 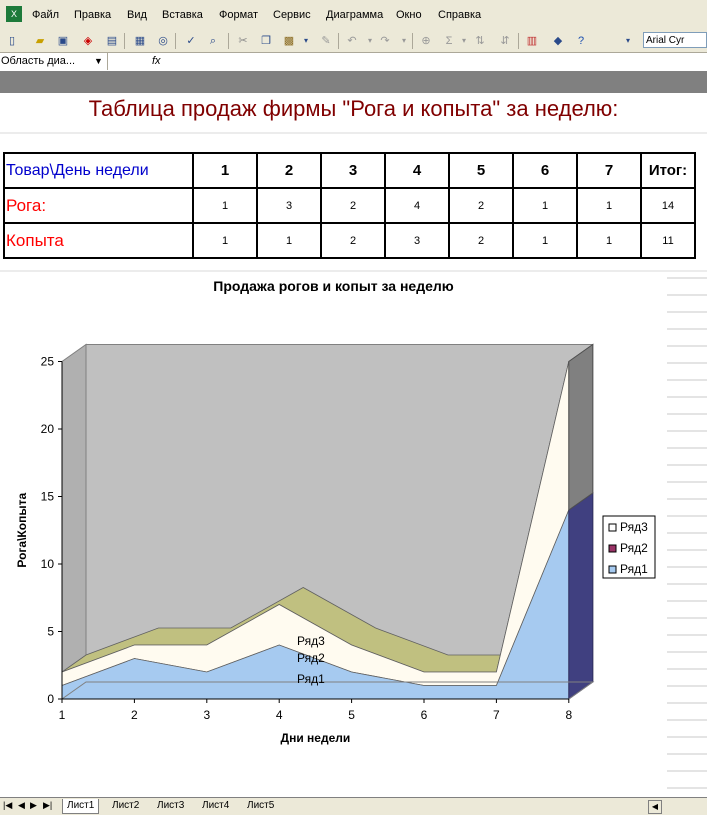 What do you see at coordinates (261, 805) in the screenshot?
I see `tab-sheet5: Лист5` at bounding box center [261, 805].